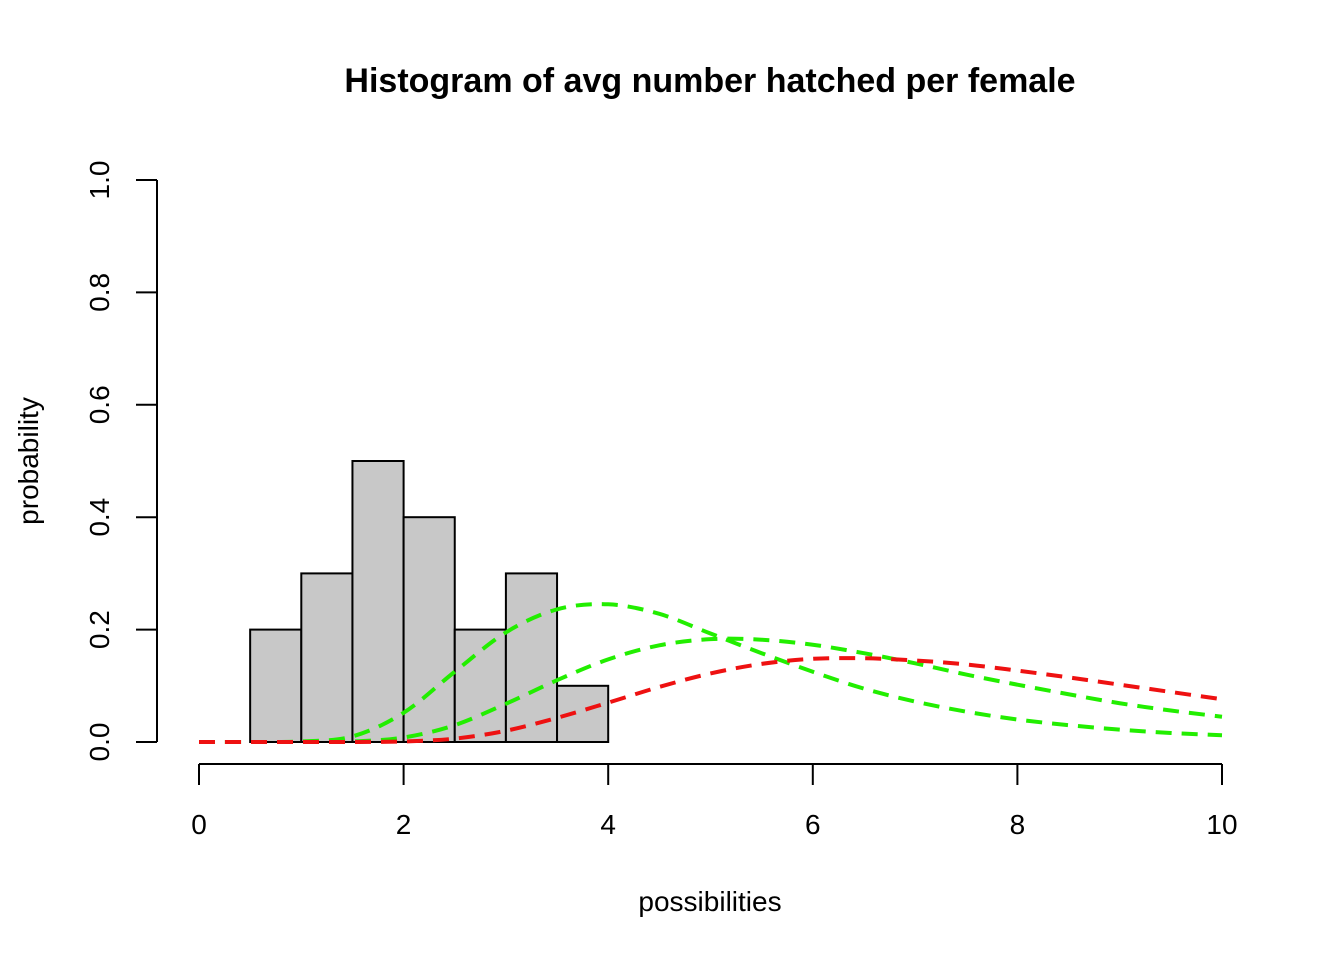 The height and width of the screenshot is (965, 1344). I want to click on x-axis-label: possibilities, so click(709, 901).